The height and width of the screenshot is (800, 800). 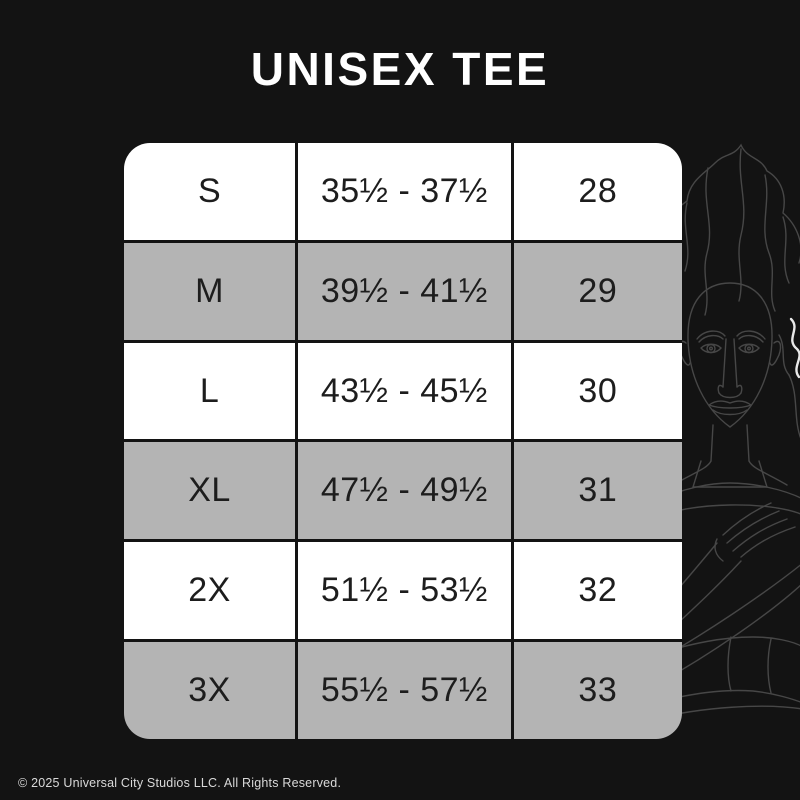 I want to click on chest-cell: 47½ - 49½, so click(x=406, y=491).